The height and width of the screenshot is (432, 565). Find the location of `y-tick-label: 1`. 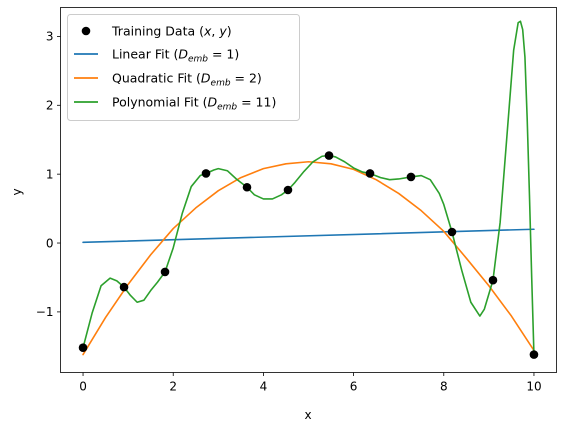

y-tick-label: 1 is located at coordinates (50, 174).